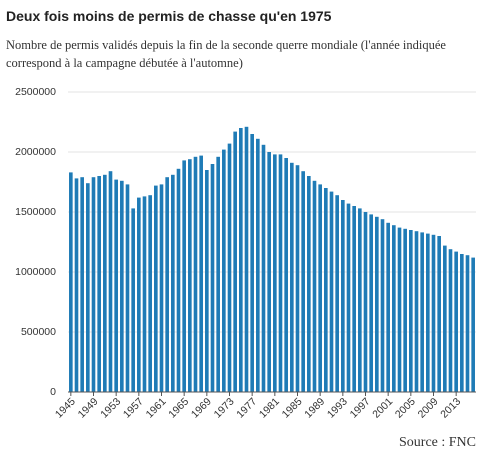  Describe the element at coordinates (88, 407) in the screenshot. I see `x-tick-label: 1949` at that location.